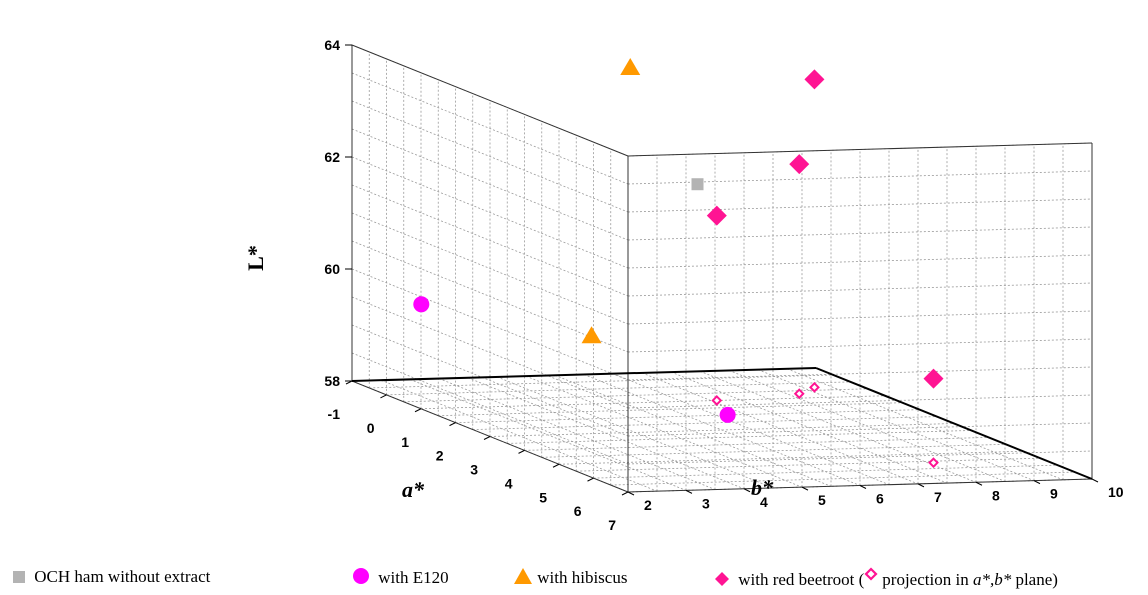 The image size is (1148, 595). I want to click on x-tick-label: 4, so click(509, 483).